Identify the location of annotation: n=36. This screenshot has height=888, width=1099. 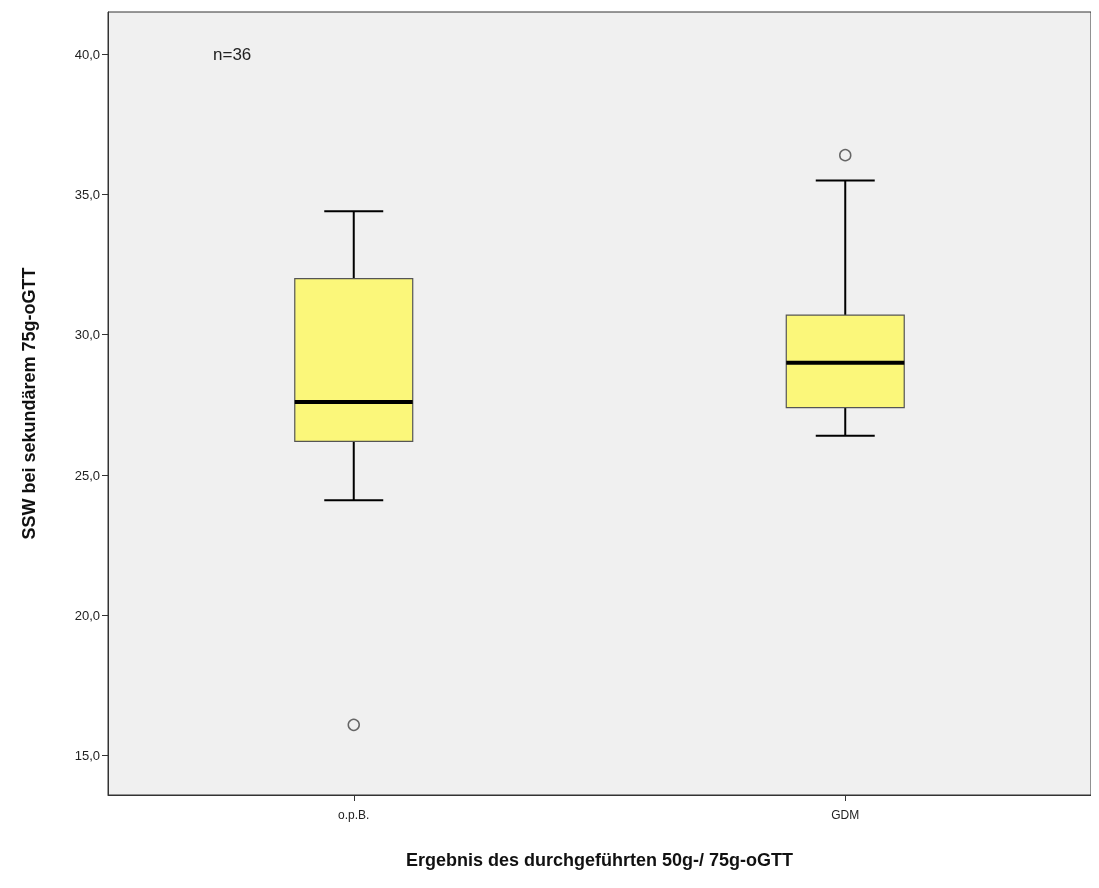
(232, 54).